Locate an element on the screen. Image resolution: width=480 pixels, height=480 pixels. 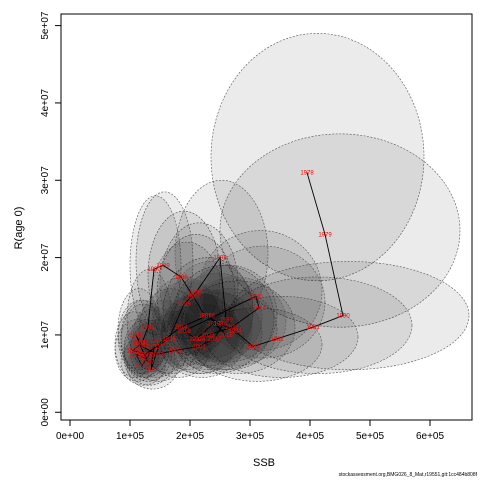
y-tick-label: 0e+00 is located at coordinates (45, 412).